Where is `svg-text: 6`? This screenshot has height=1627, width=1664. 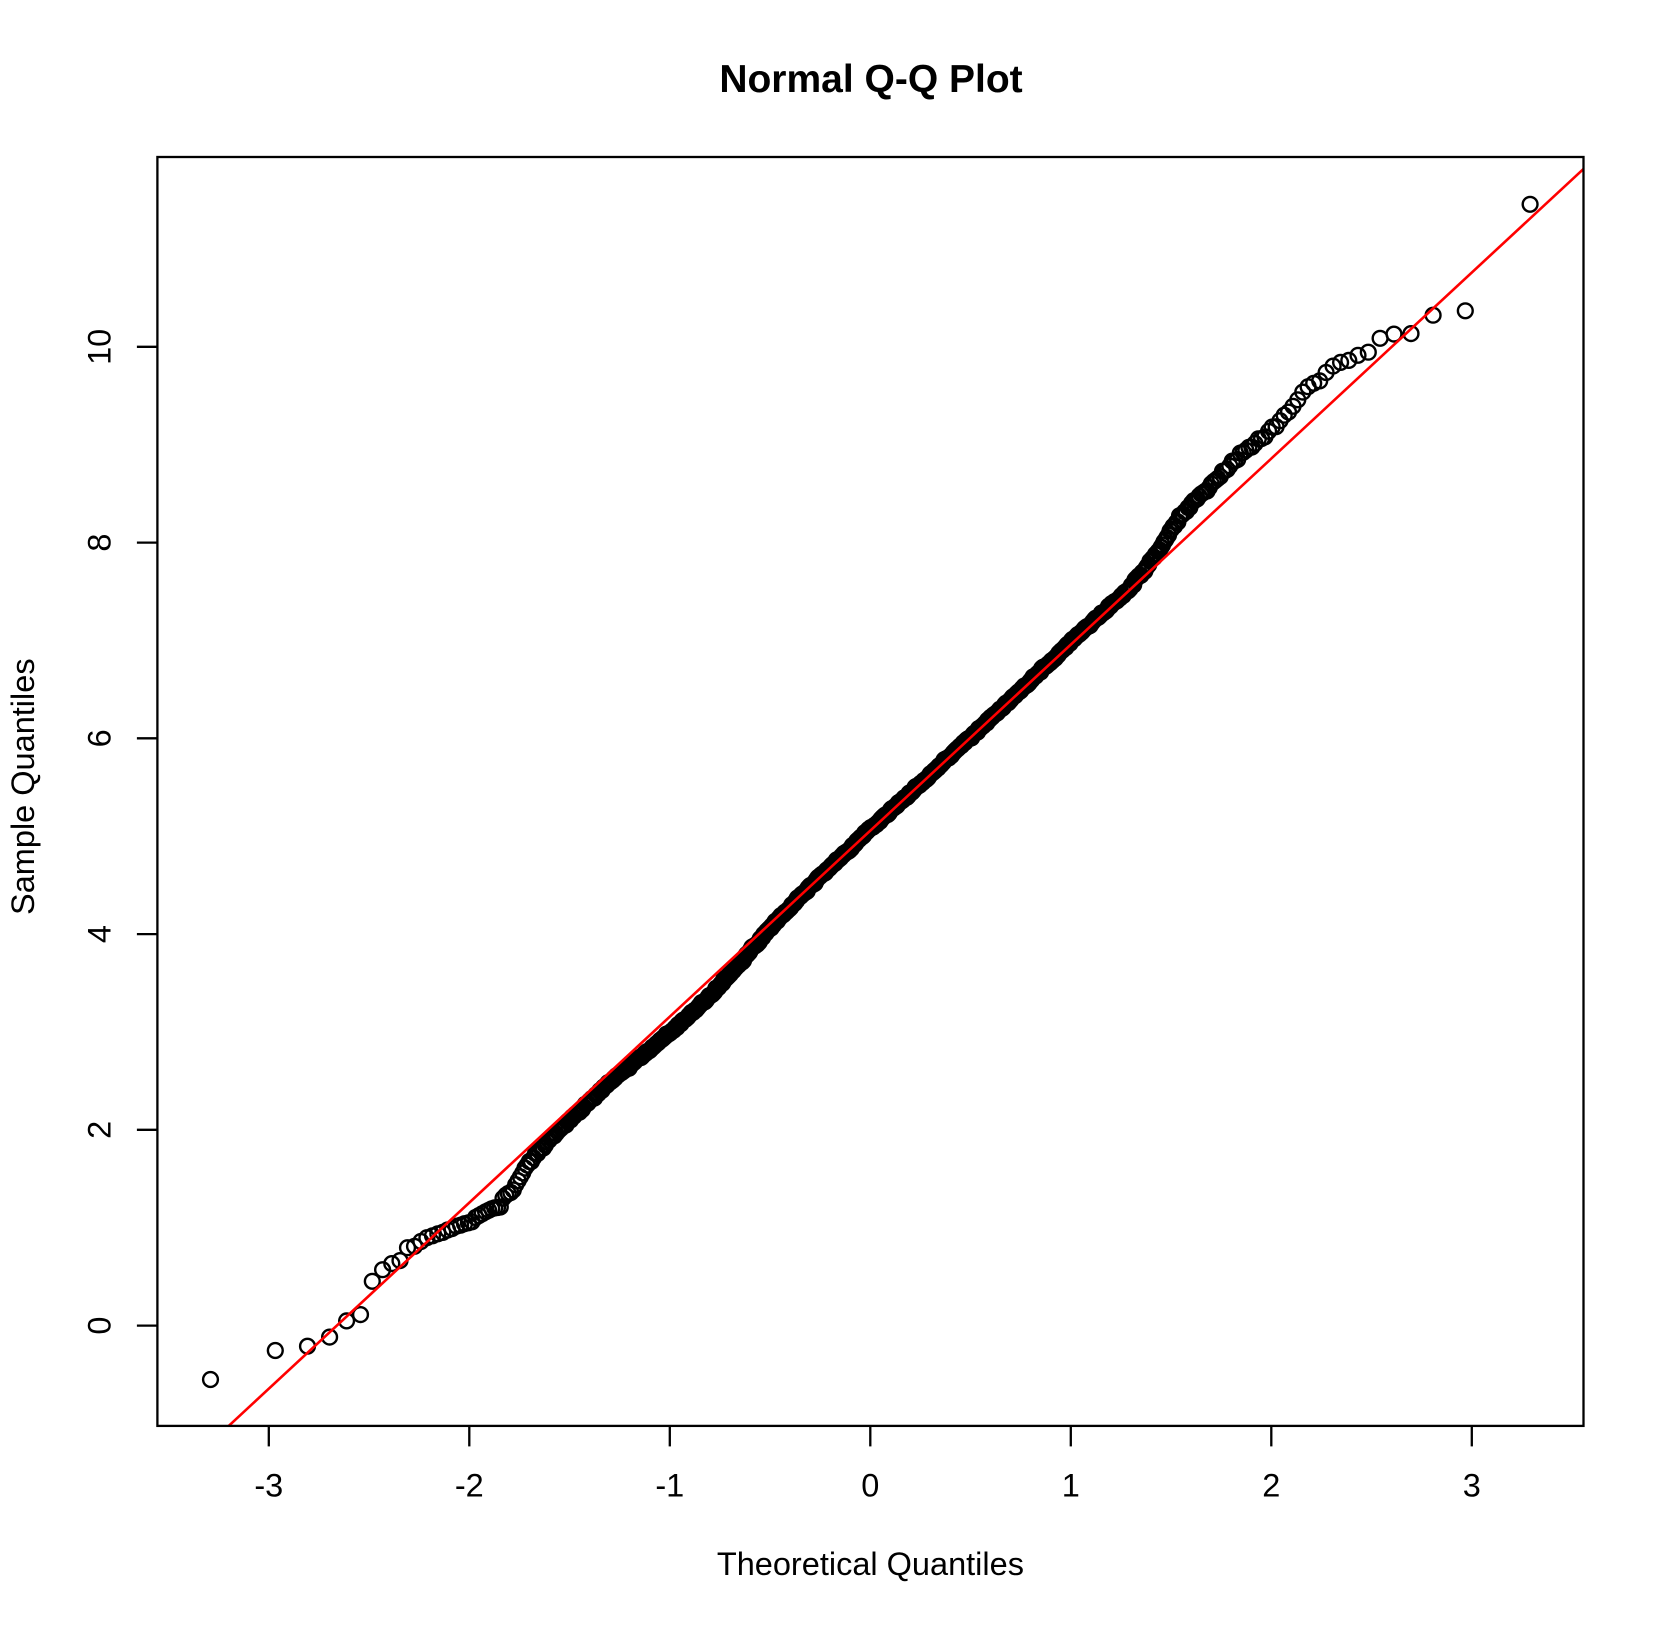 svg-text: 6 is located at coordinates (100, 738).